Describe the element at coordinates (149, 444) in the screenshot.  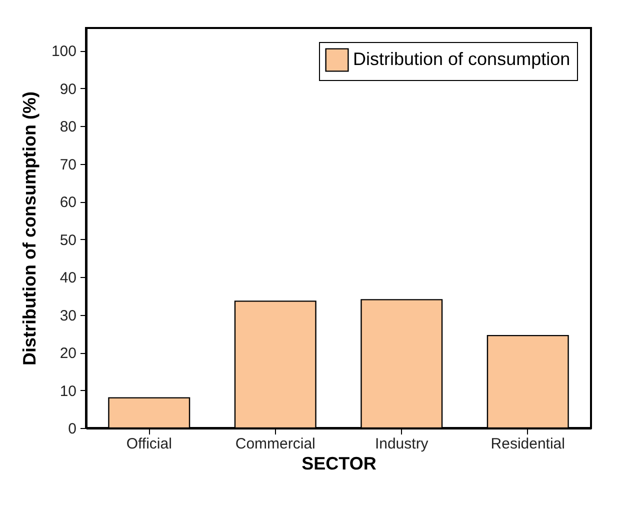
I see `x-tick-label: Official` at that location.